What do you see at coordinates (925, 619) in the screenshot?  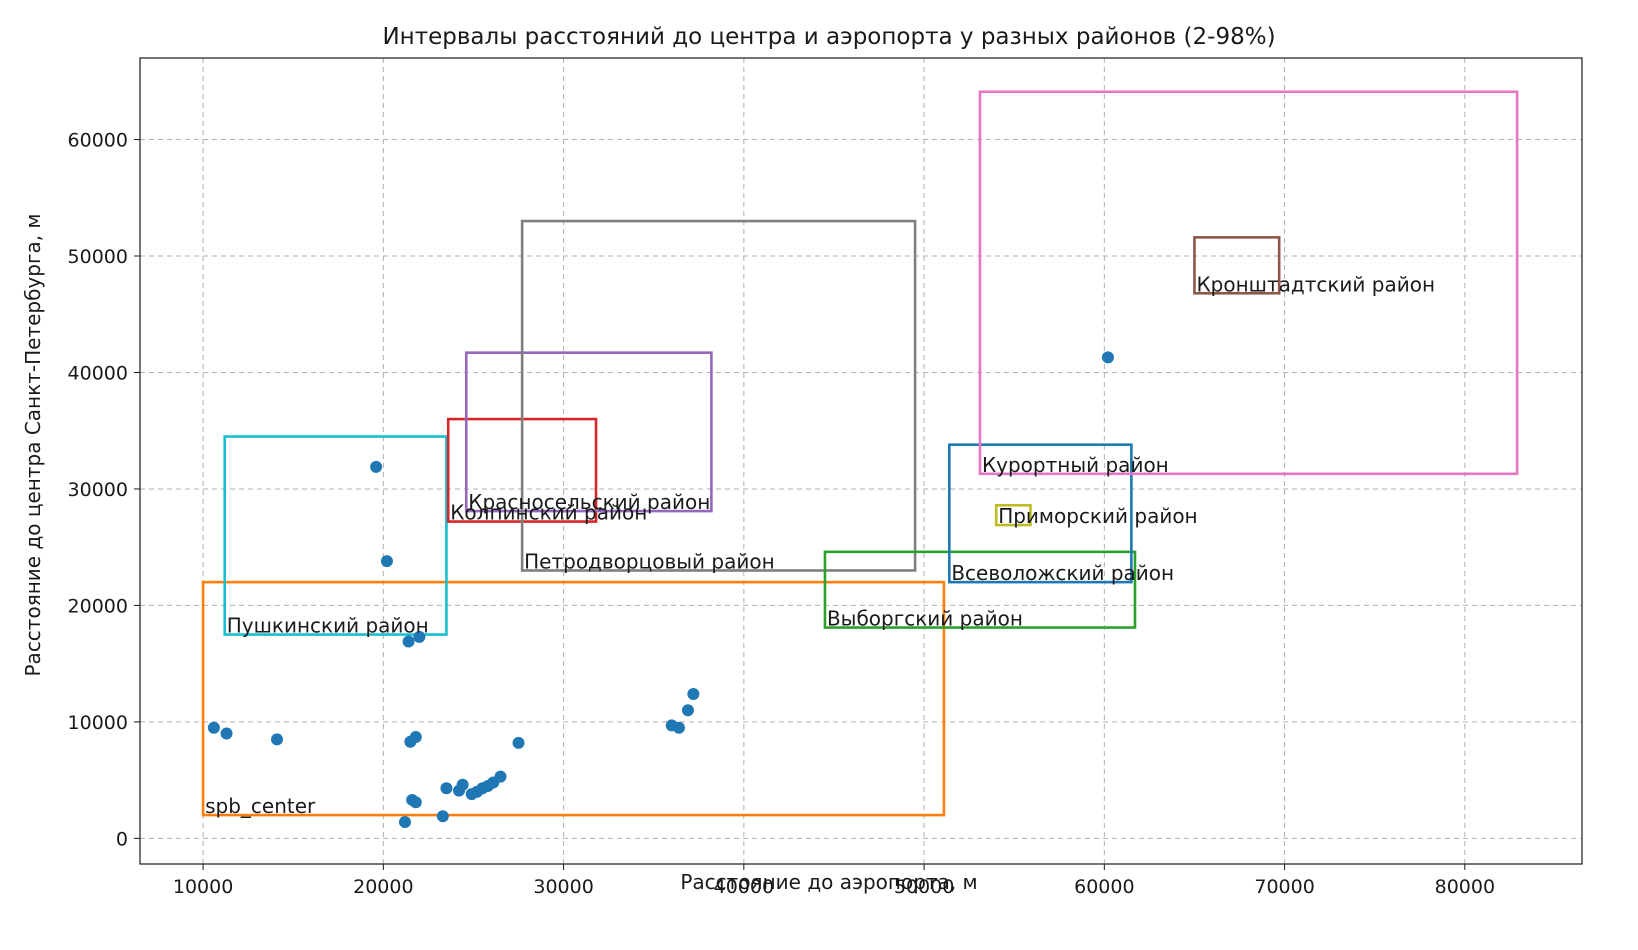 I see `district-label: Выборгский район` at bounding box center [925, 619].